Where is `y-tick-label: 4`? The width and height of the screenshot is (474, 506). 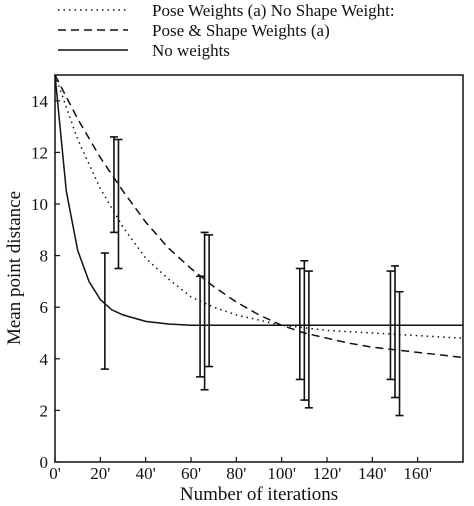 y-tick-label: 4 is located at coordinates (44, 359).